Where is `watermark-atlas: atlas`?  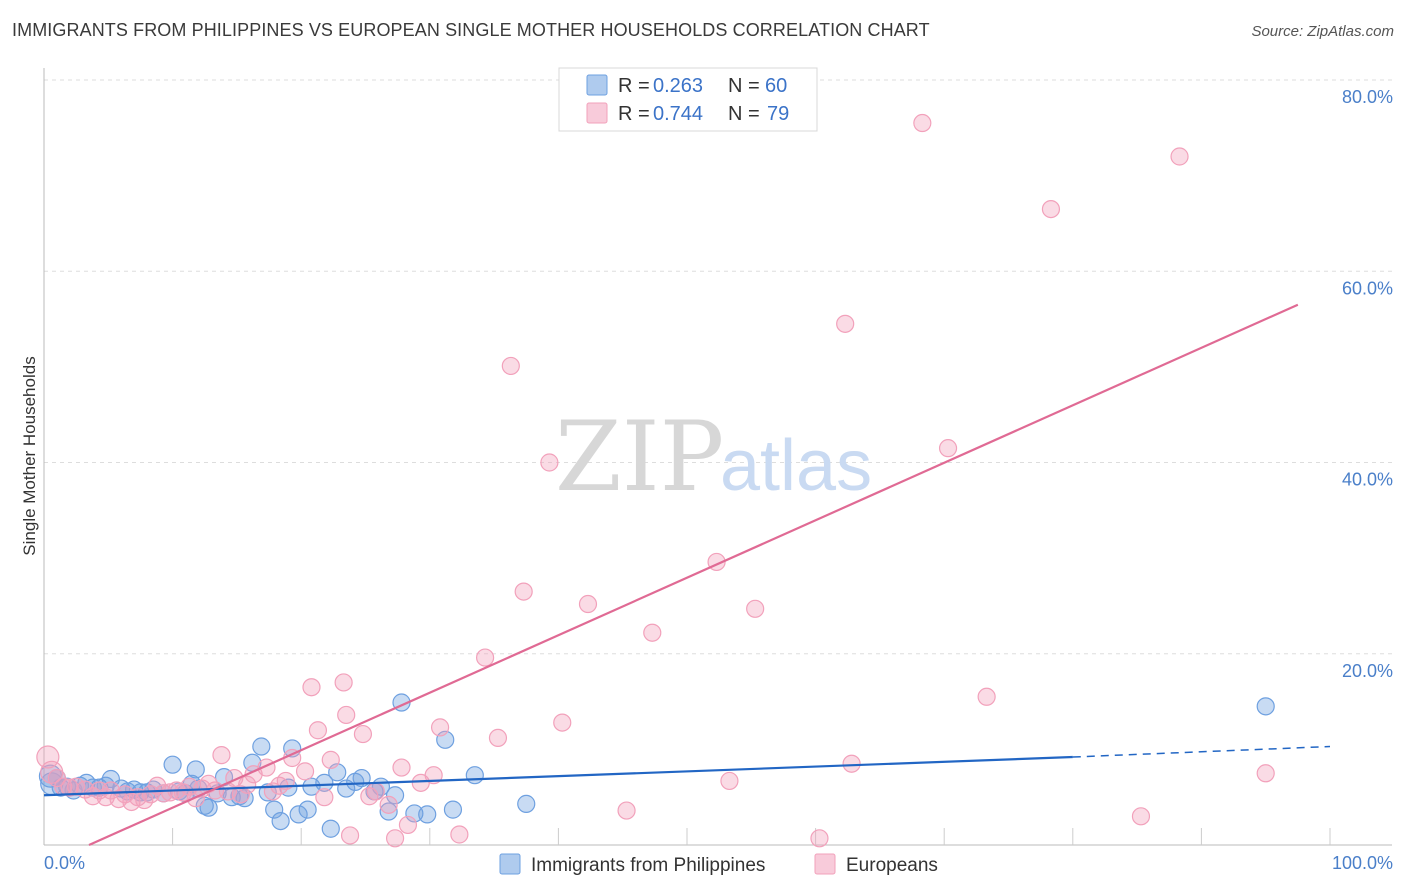 watermark-atlas: atlas is located at coordinates (796, 466).